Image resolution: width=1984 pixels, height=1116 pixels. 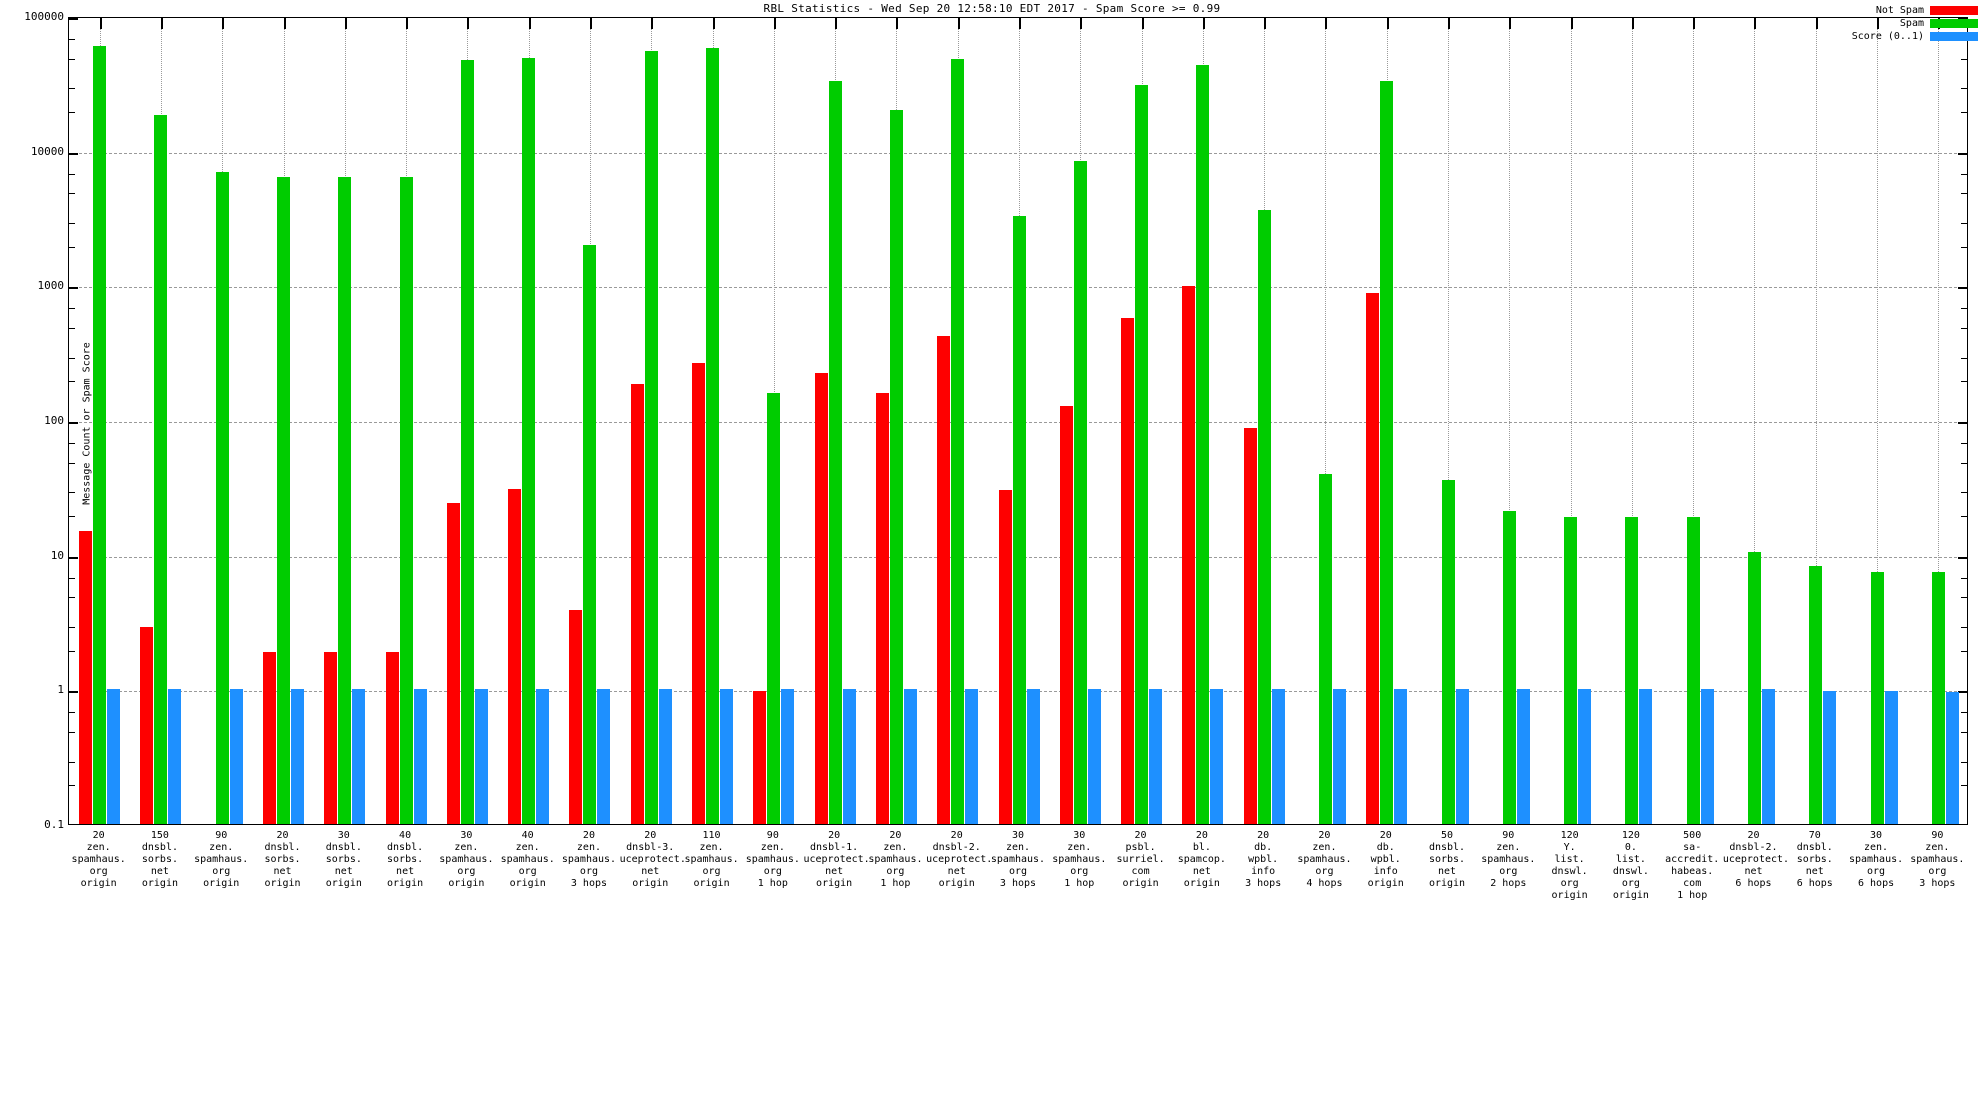 What do you see at coordinates (1915, 36) in the screenshot?
I see `legend-item: Score (0..1)` at bounding box center [1915, 36].